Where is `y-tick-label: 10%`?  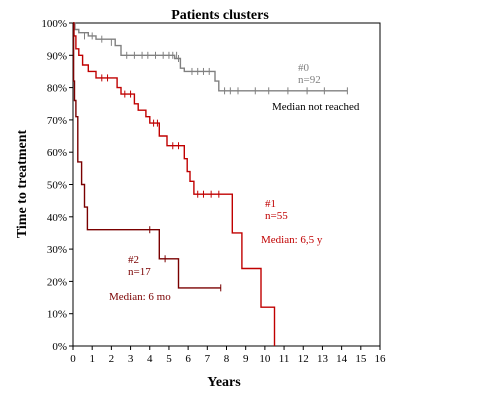 y-tick-label: 10% is located at coordinates (57, 315).